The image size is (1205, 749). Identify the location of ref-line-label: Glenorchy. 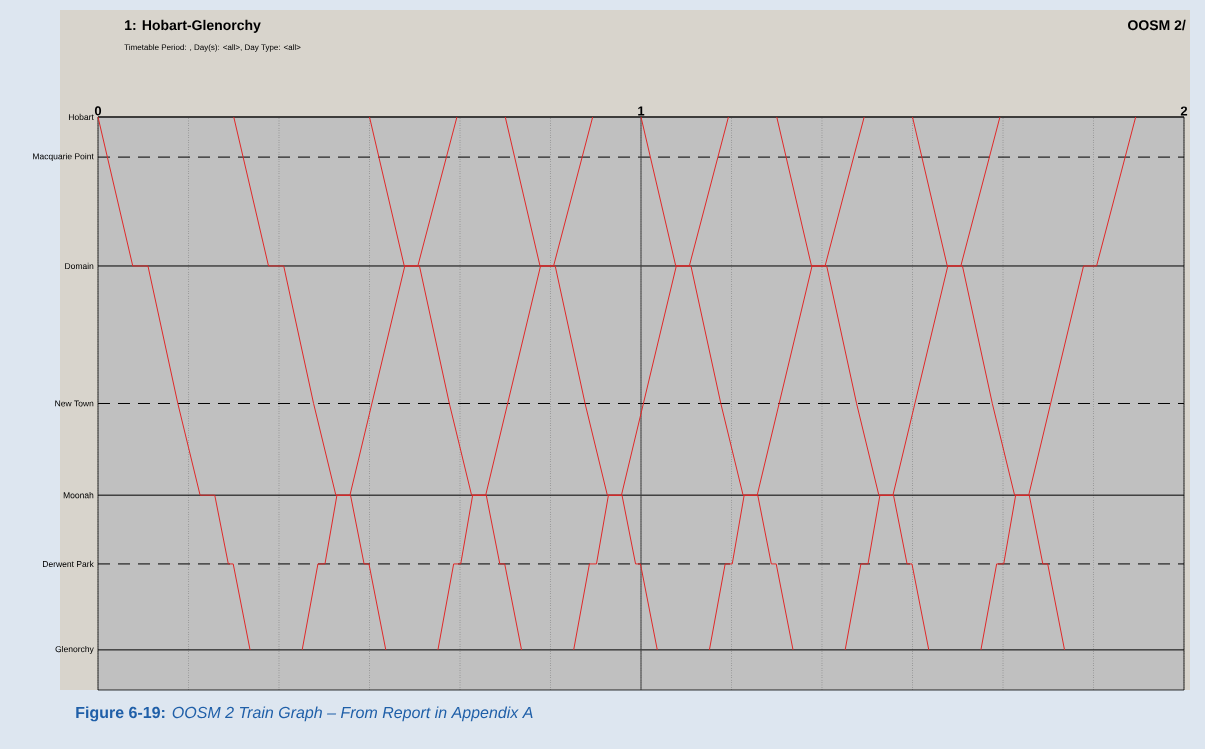
(74, 649).